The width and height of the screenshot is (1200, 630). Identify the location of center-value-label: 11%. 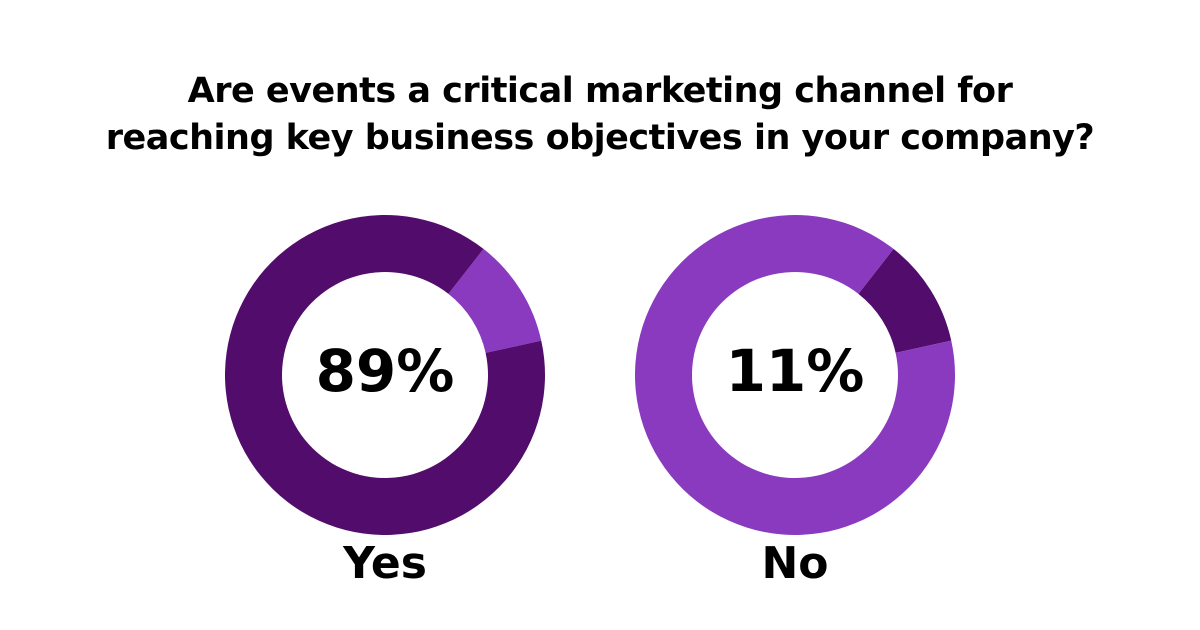
(795, 371).